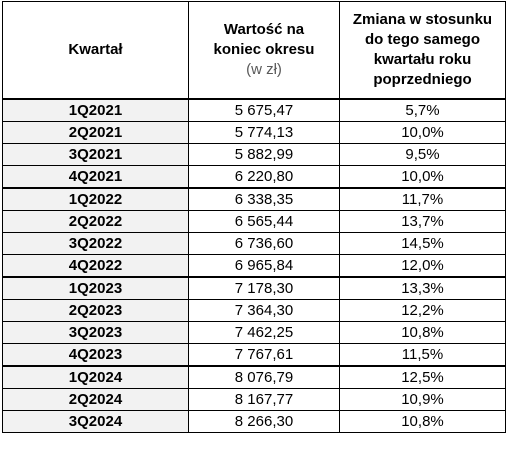 The height and width of the screenshot is (462, 508). I want to click on header-value-line2: koniec okresu, so click(264, 49).